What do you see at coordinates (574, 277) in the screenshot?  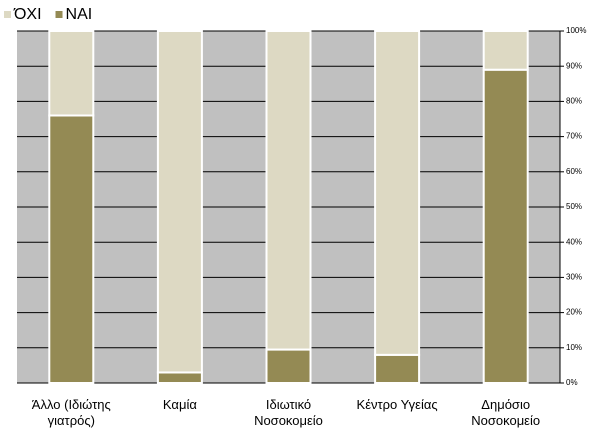 I see `y-tick-label: 30%` at bounding box center [574, 277].